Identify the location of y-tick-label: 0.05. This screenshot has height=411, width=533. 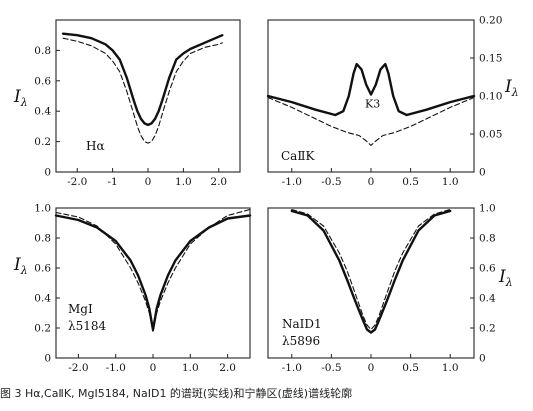
(490, 135).